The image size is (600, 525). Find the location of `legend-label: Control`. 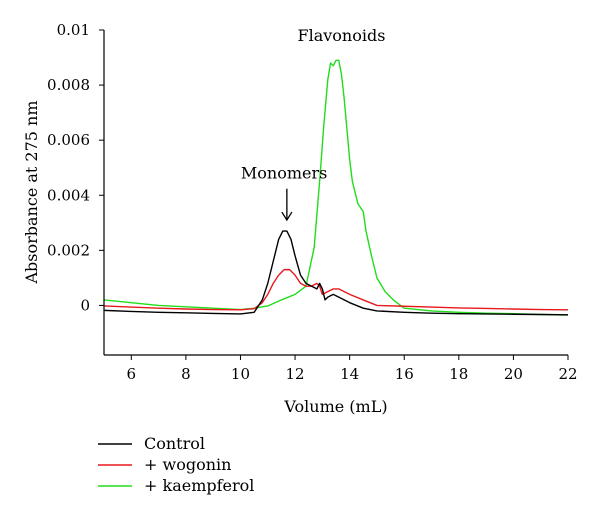

legend-label: Control is located at coordinates (174, 443).